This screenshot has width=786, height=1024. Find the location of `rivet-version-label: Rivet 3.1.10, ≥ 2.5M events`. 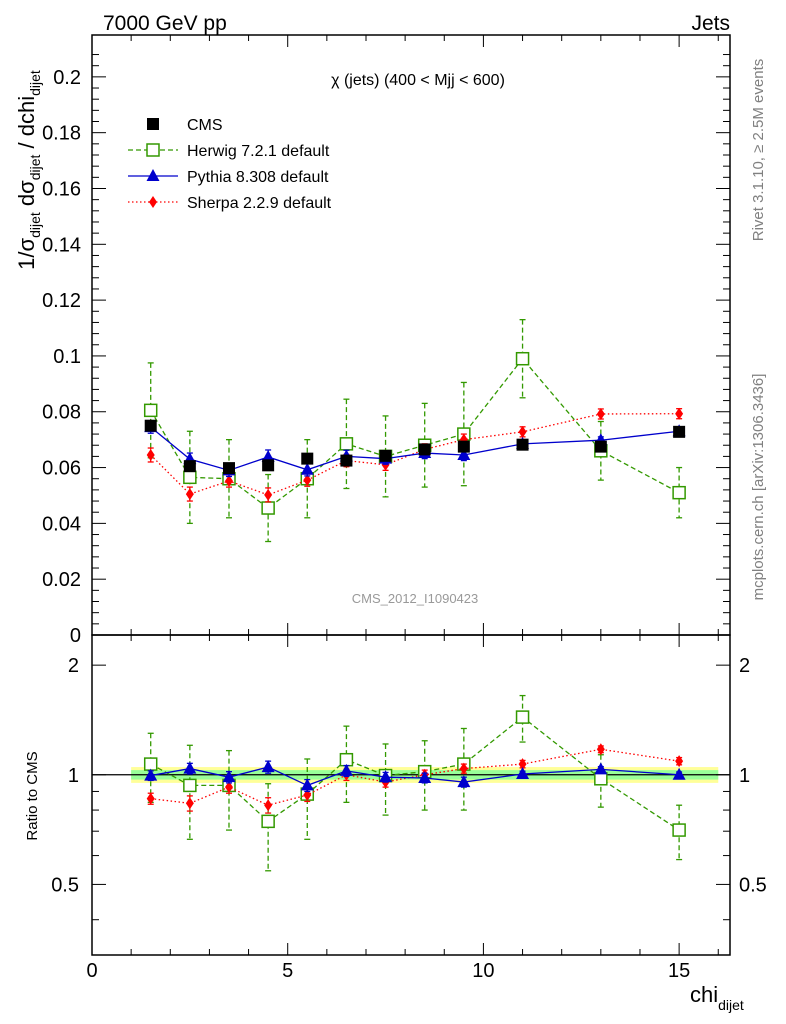

rivet-version-label: Rivet 3.1.10, ≥ 2.5M events is located at coordinates (758, 150).